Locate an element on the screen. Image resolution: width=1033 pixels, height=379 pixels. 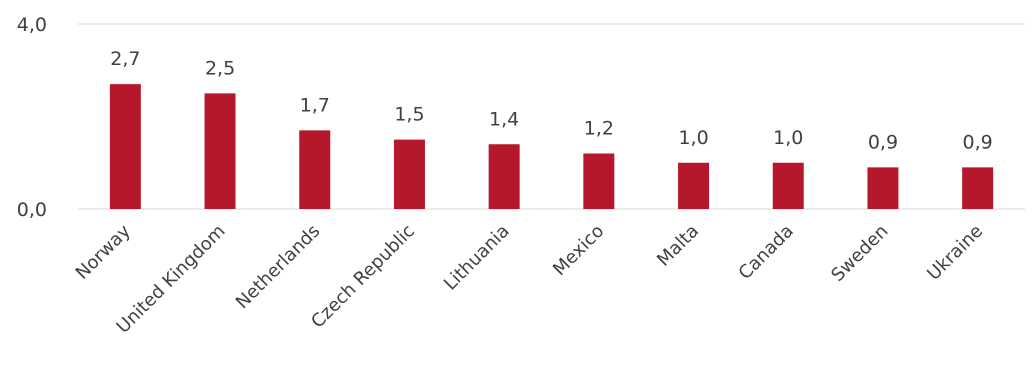
y-tick-label: 0,0 is located at coordinates (32, 210).